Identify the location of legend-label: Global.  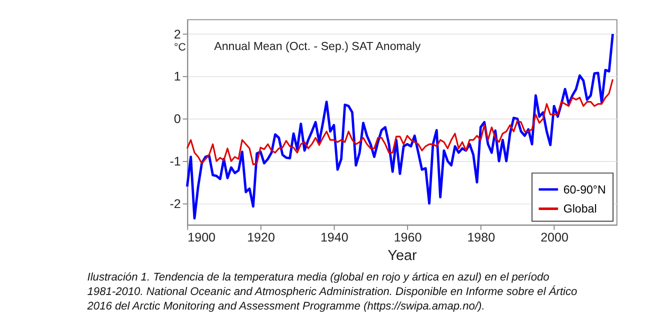
(580, 210).